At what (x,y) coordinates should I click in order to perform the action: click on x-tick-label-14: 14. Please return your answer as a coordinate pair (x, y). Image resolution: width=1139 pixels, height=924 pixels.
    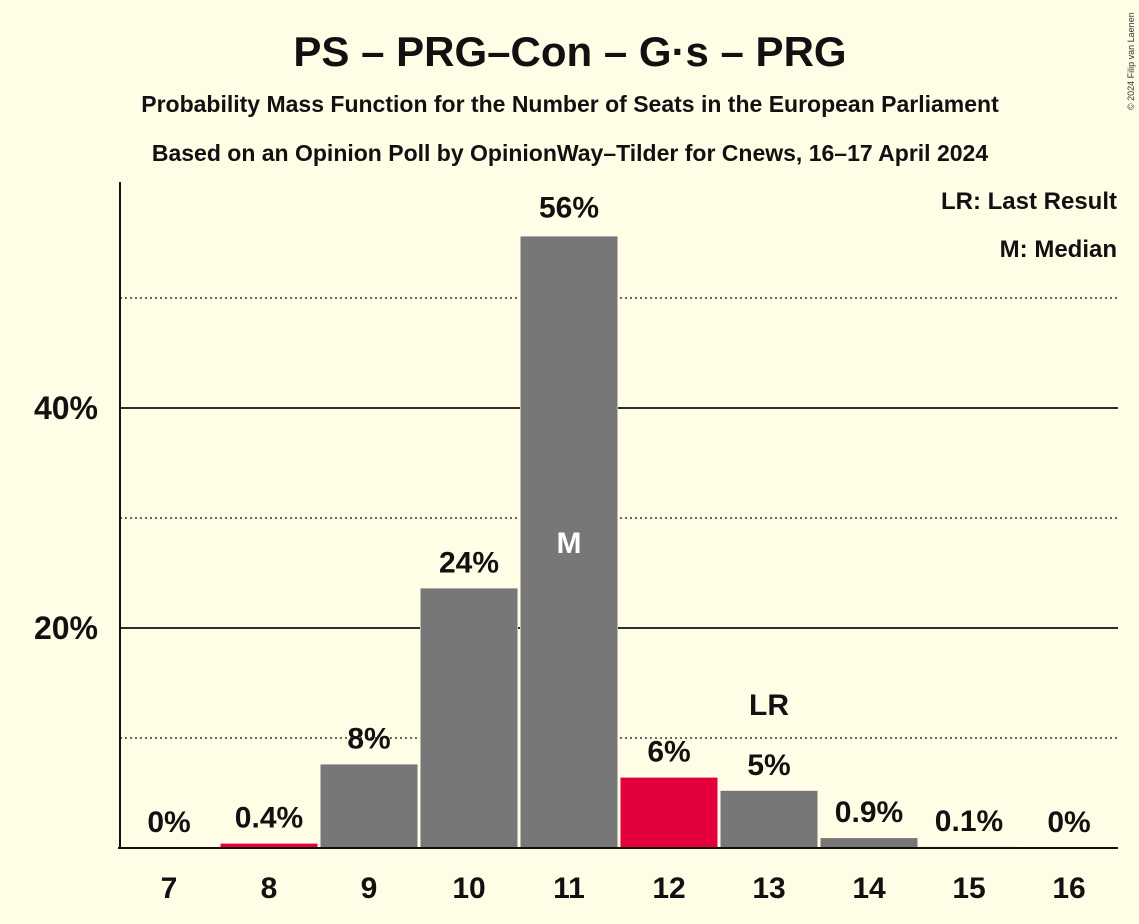
    Looking at the image, I should click on (869, 888).